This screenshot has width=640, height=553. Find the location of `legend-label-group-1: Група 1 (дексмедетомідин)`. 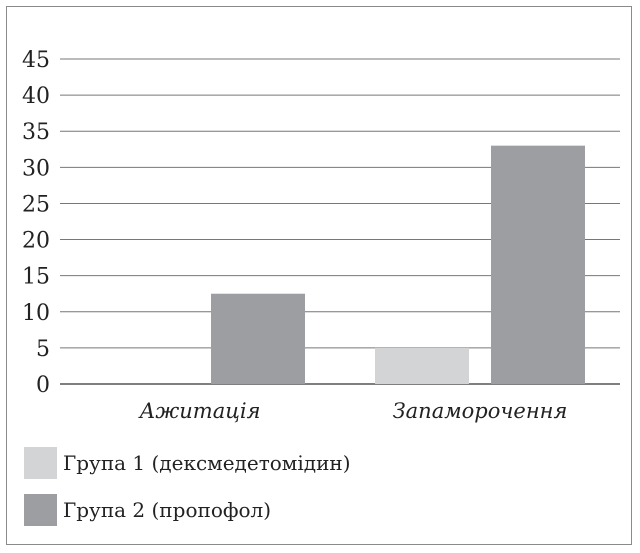

legend-label-group-1: Група 1 (дексмедетомідин) is located at coordinates (207, 463).